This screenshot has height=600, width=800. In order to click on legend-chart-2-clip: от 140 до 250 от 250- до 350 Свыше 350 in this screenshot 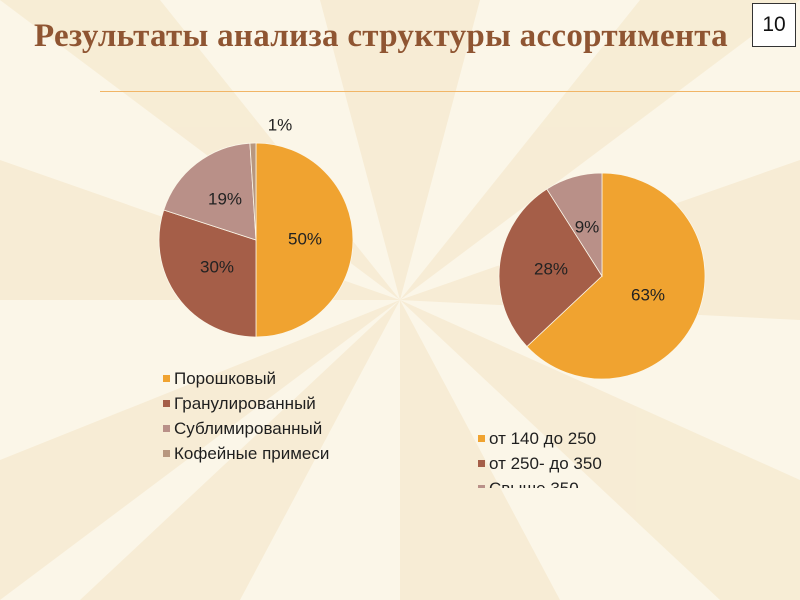, I will do `click(580, 457)`.